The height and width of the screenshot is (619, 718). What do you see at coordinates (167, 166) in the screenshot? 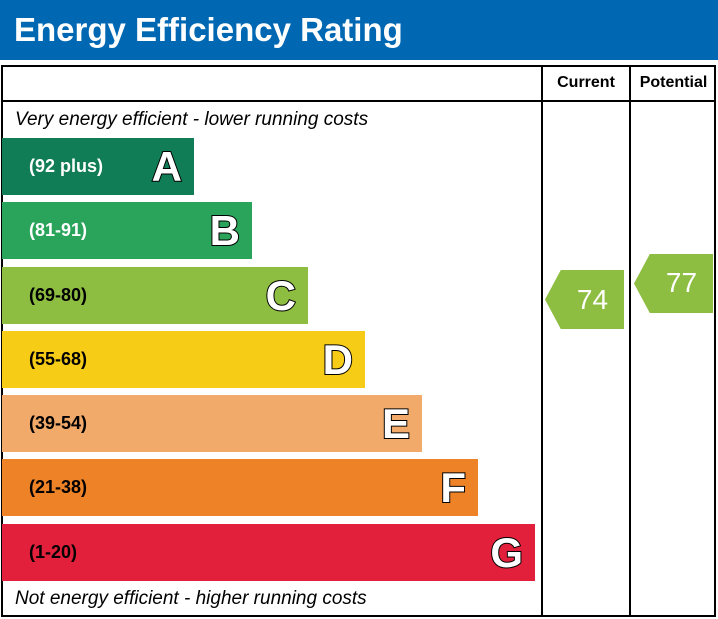
I see `band-letter: A` at bounding box center [167, 166].